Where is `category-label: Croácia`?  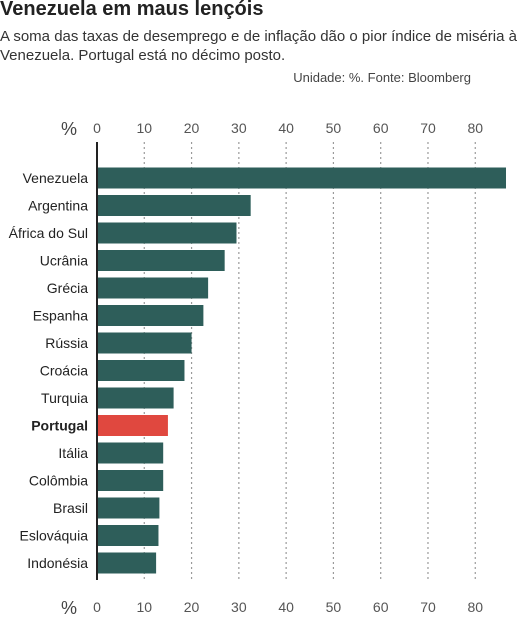
category-label: Croácia is located at coordinates (64, 371).